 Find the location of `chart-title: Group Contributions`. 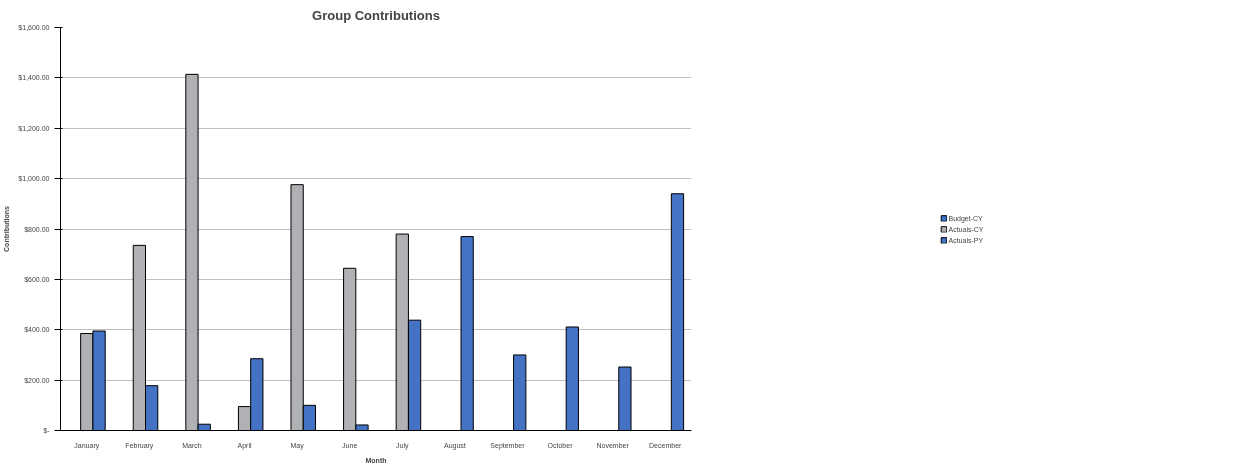

chart-title: Group Contributions is located at coordinates (376, 15).